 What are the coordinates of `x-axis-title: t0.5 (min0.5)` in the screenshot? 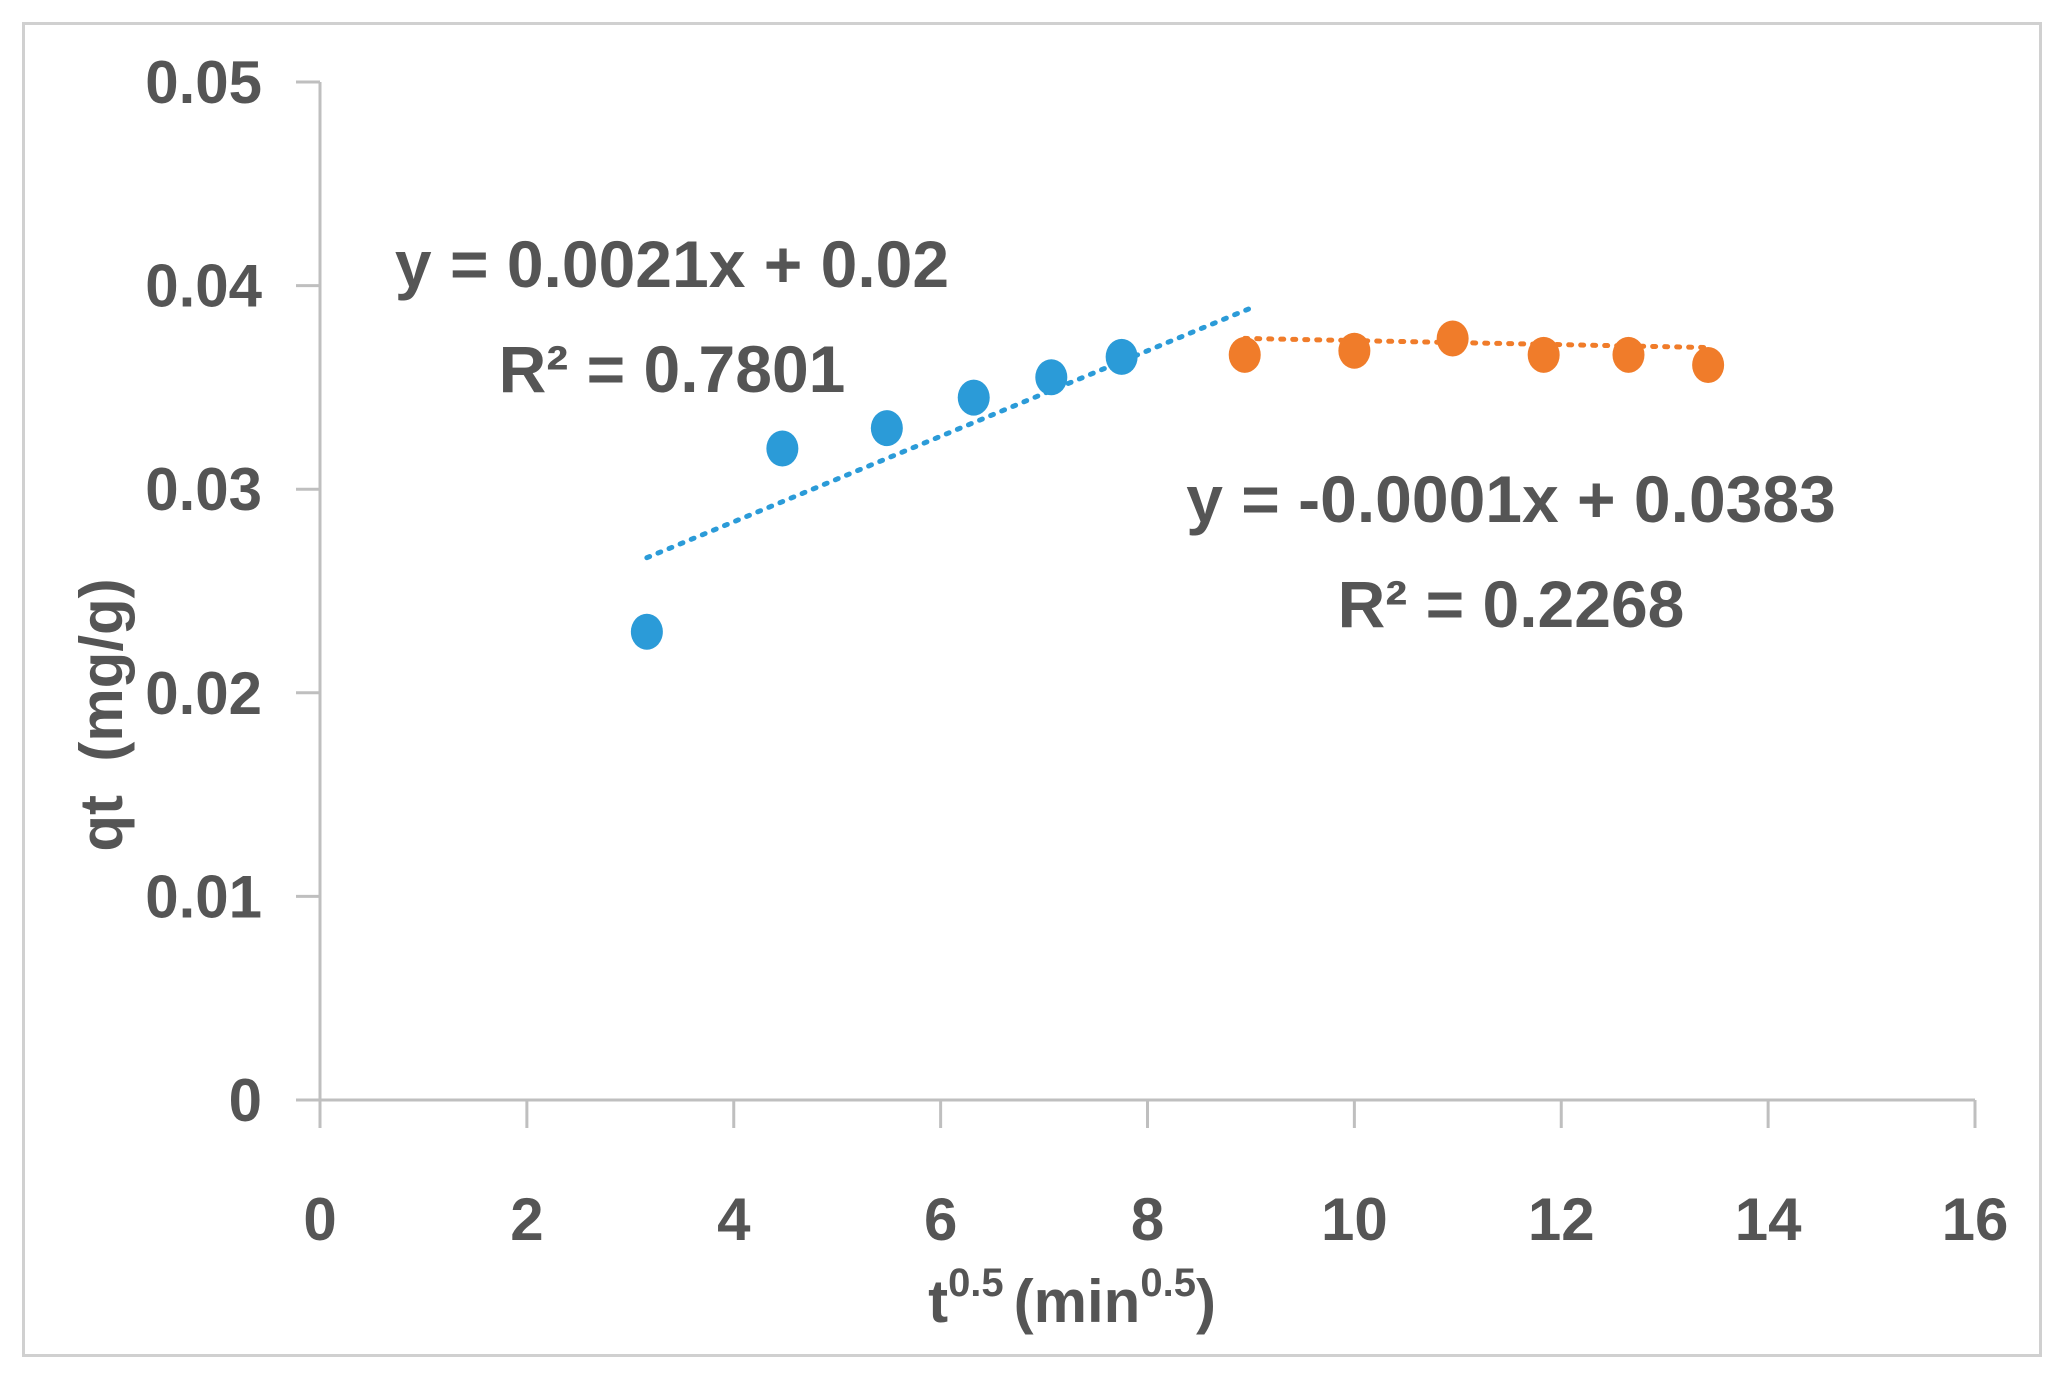 It's located at (1072, 1298).